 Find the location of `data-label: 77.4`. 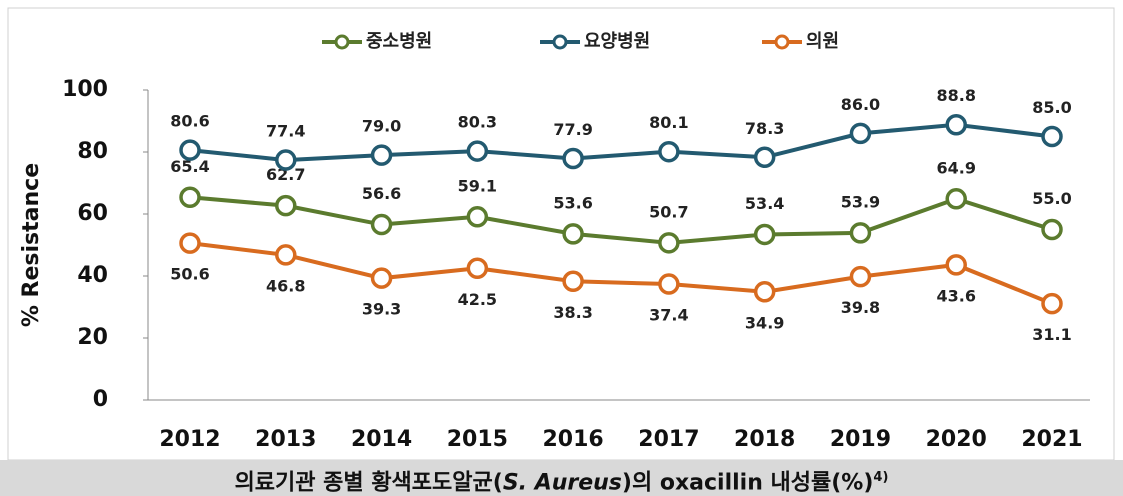

data-label: 77.4 is located at coordinates (285, 131).